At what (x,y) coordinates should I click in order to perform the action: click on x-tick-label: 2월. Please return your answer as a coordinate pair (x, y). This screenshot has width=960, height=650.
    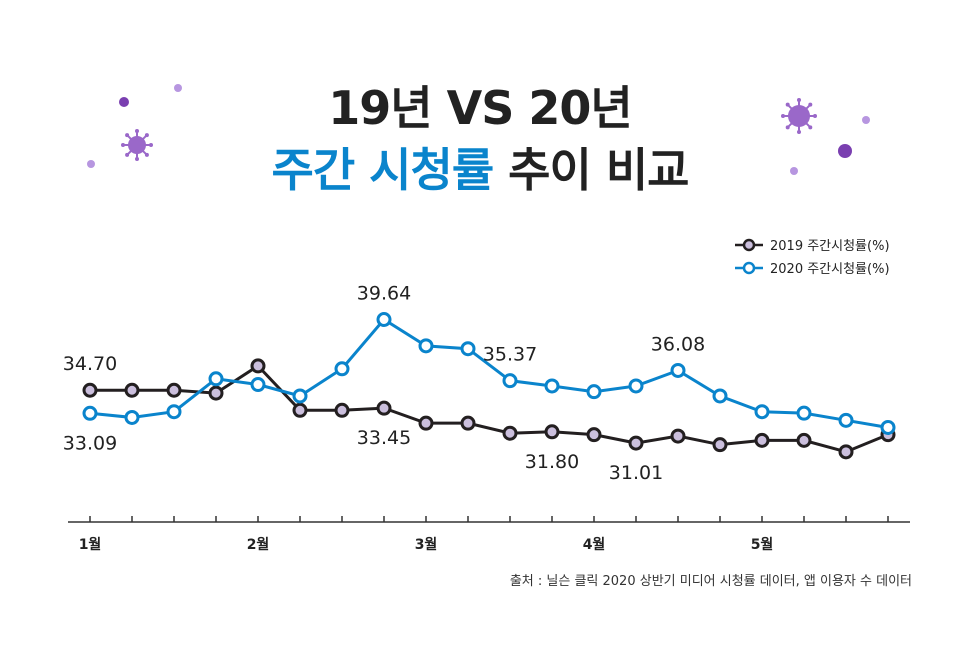
    Looking at the image, I should click on (258, 544).